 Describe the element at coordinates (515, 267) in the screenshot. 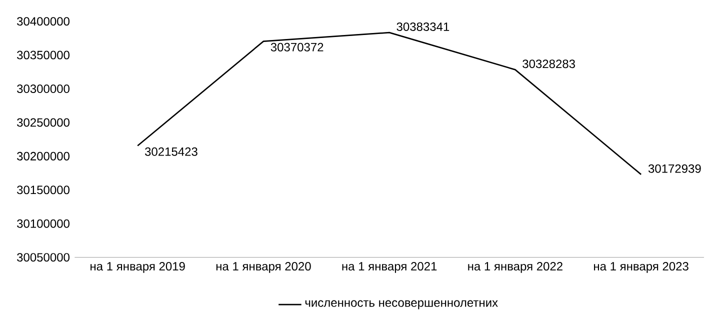

I see `x-tick-label: на 1 января 2022` at that location.